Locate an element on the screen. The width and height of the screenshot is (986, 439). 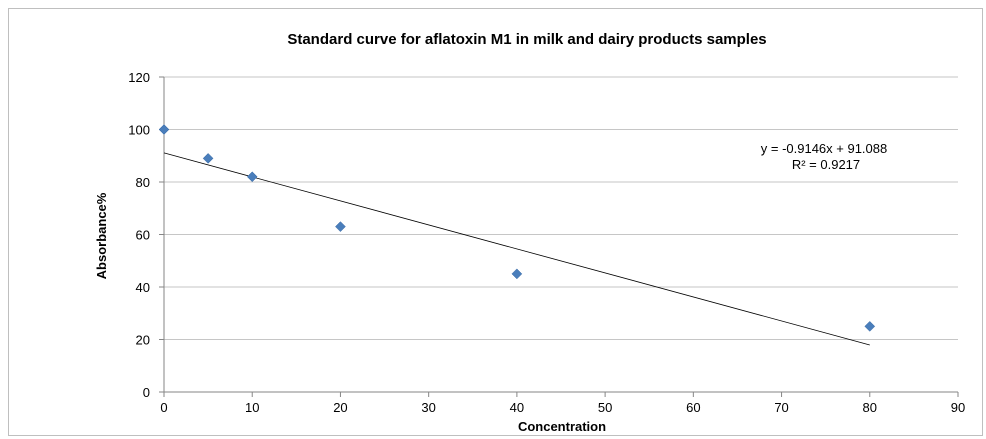
trendline-r-squared: R² = 0.9217 is located at coordinates (826, 164).